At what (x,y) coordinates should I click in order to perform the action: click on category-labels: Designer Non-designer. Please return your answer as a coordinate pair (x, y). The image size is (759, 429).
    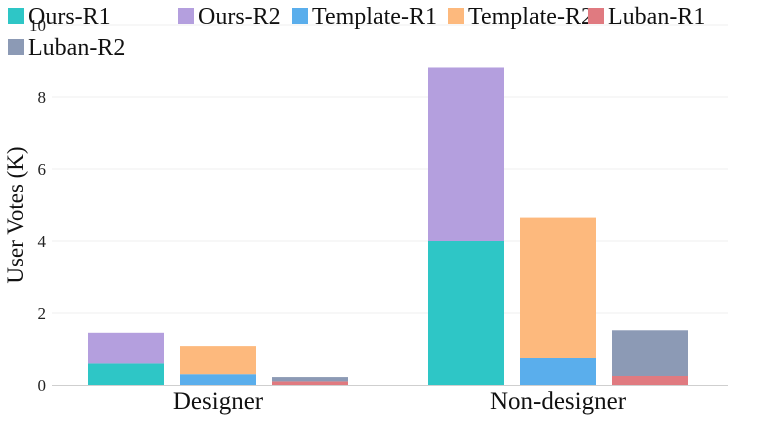
    Looking at the image, I should click on (400, 401).